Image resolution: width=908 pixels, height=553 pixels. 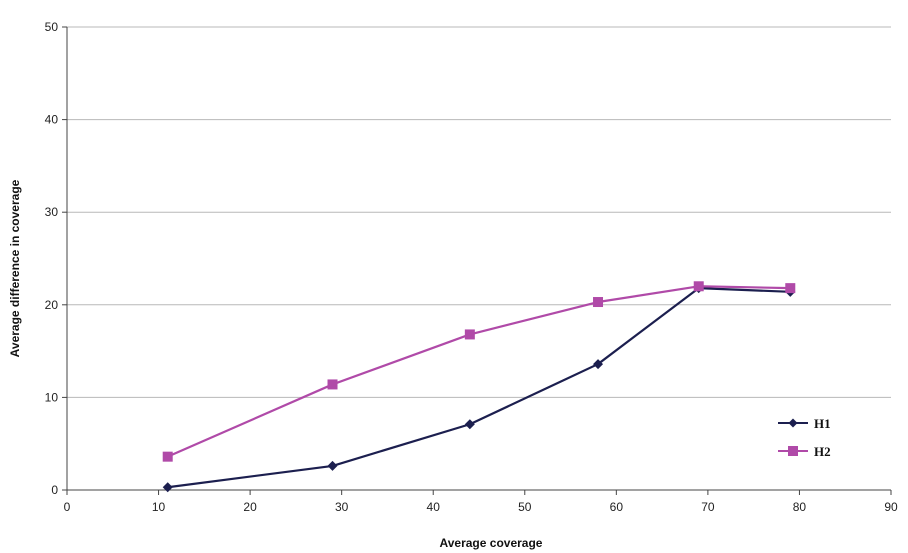 What do you see at coordinates (52, 120) in the screenshot?
I see `y-tick-label-40: 40` at bounding box center [52, 120].